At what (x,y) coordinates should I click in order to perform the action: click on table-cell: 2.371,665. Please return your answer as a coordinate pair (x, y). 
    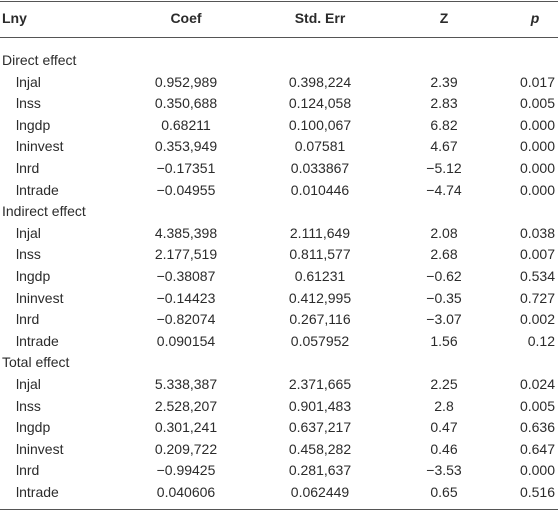
    Looking at the image, I should click on (320, 384).